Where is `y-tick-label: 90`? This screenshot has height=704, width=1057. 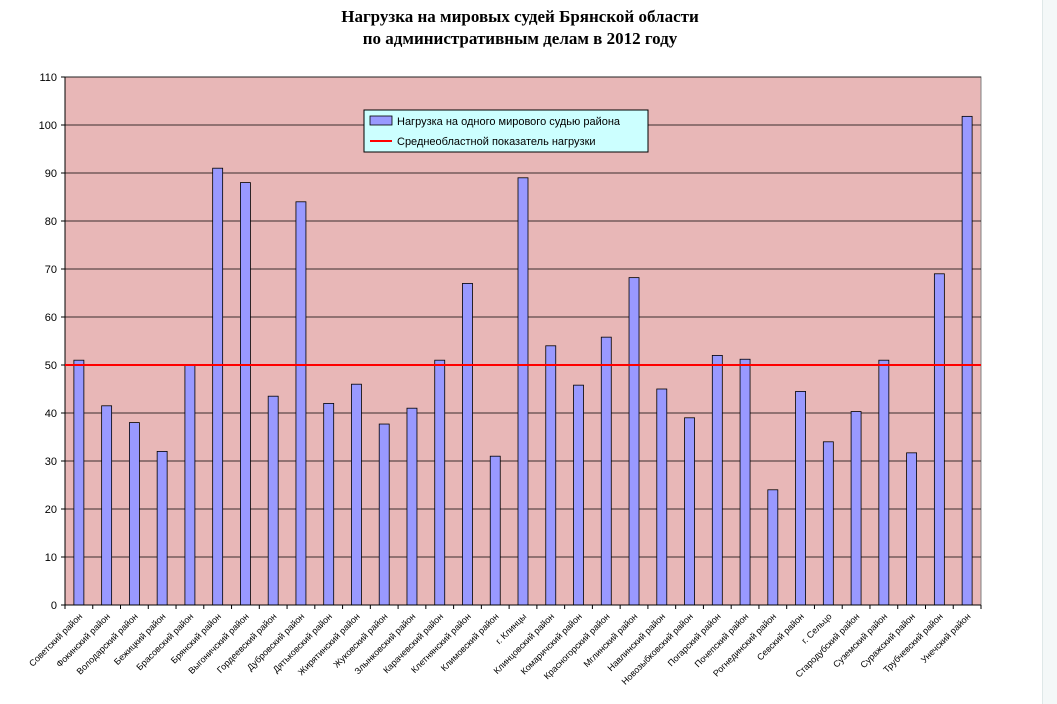
y-tick-label: 90 is located at coordinates (51, 174).